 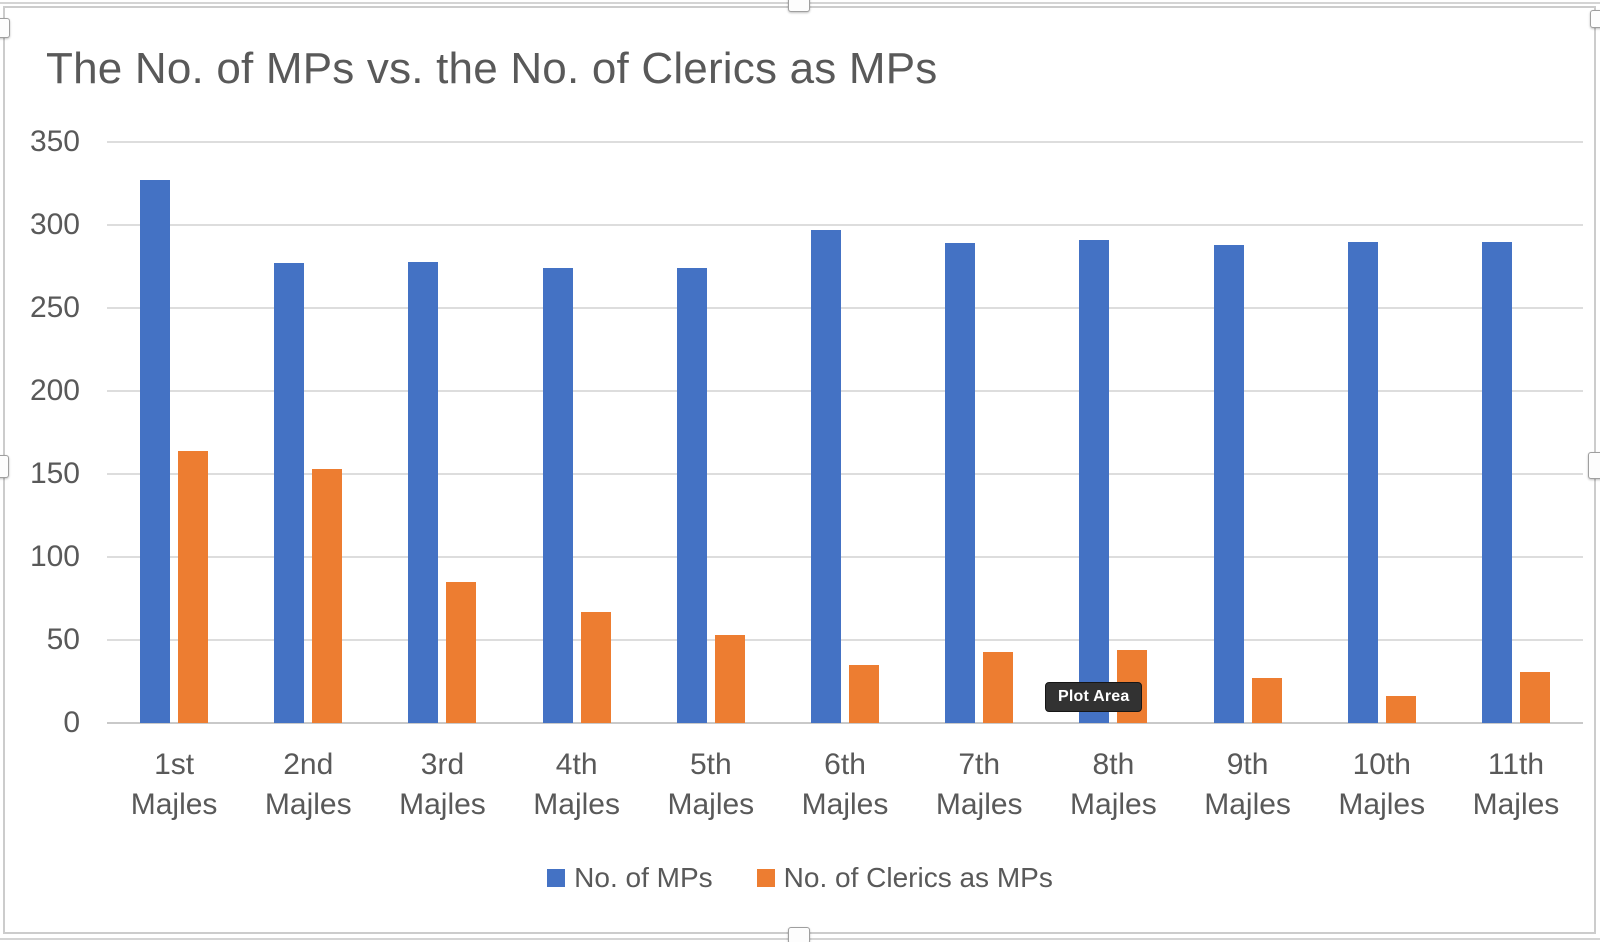 What do you see at coordinates (327, 596) in the screenshot?
I see `bar-no-of-clerics-as-mps-2nd-majles` at bounding box center [327, 596].